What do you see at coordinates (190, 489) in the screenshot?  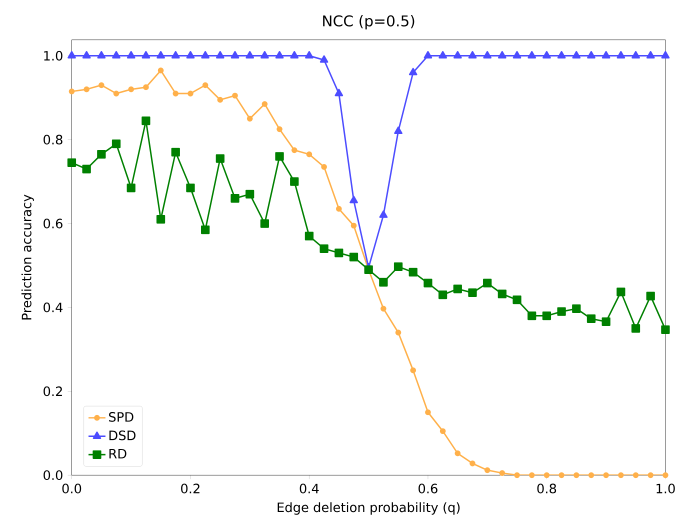 I see `x-tick-label: 0.2` at bounding box center [190, 489].